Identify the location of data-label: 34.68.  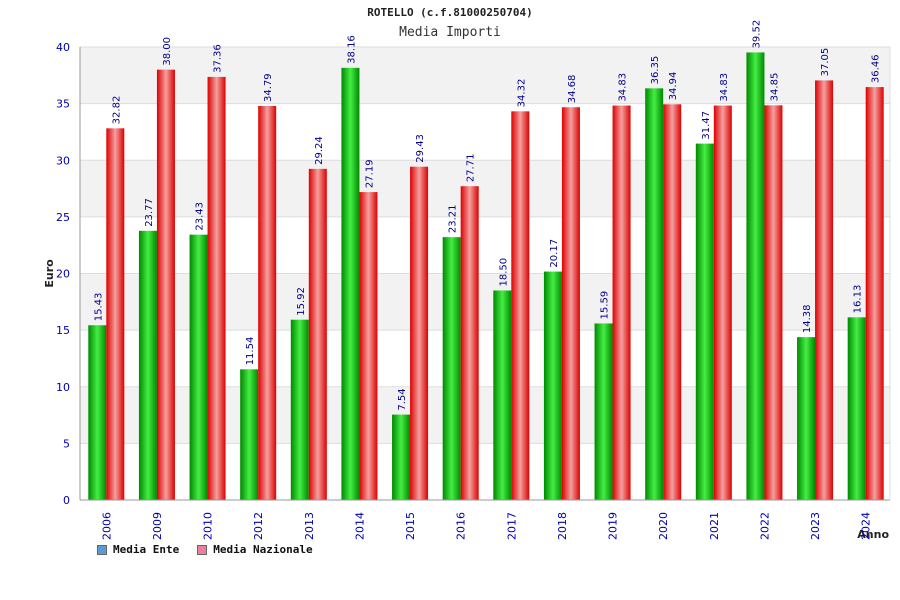
(572, 89).